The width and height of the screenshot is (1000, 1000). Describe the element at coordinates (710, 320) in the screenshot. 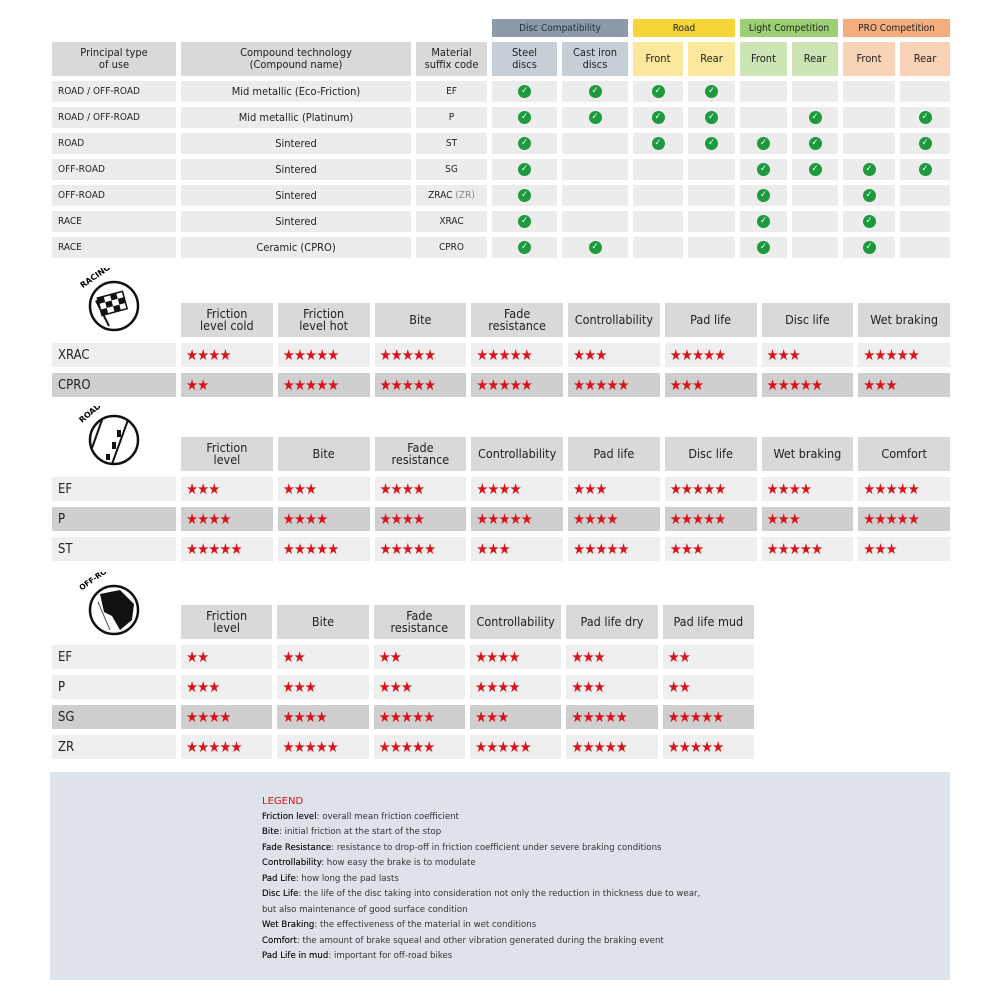

I see `rating-header: Pad life` at that location.